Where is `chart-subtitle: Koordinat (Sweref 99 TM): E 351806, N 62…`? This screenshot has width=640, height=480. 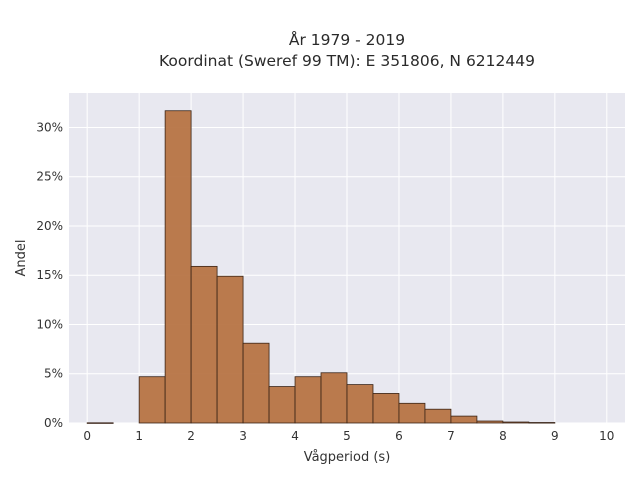 chart-subtitle: Koordinat (Sweref 99 TM): E 351806, N 62… is located at coordinates (347, 61).